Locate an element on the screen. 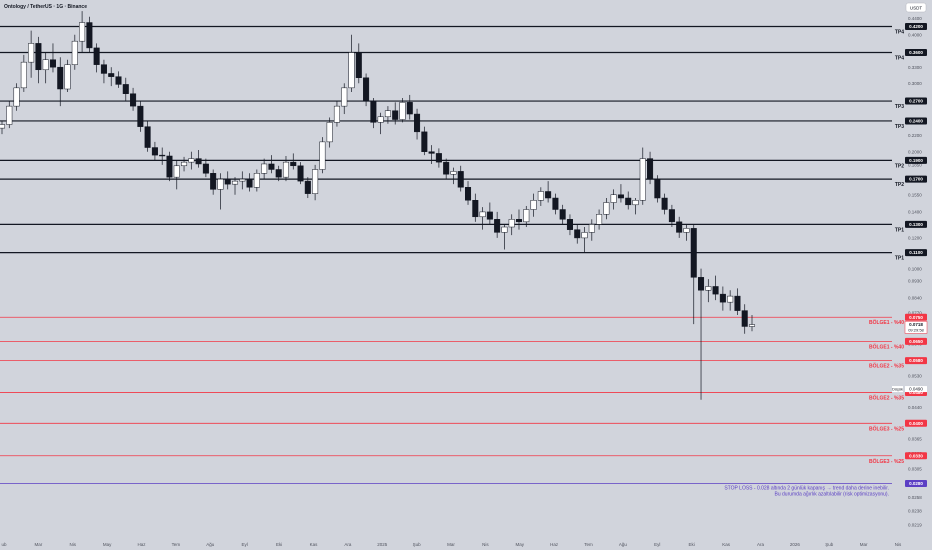 The width and height of the screenshot is (932, 550). current-price-text: 0.0718 is located at coordinates (916, 324).